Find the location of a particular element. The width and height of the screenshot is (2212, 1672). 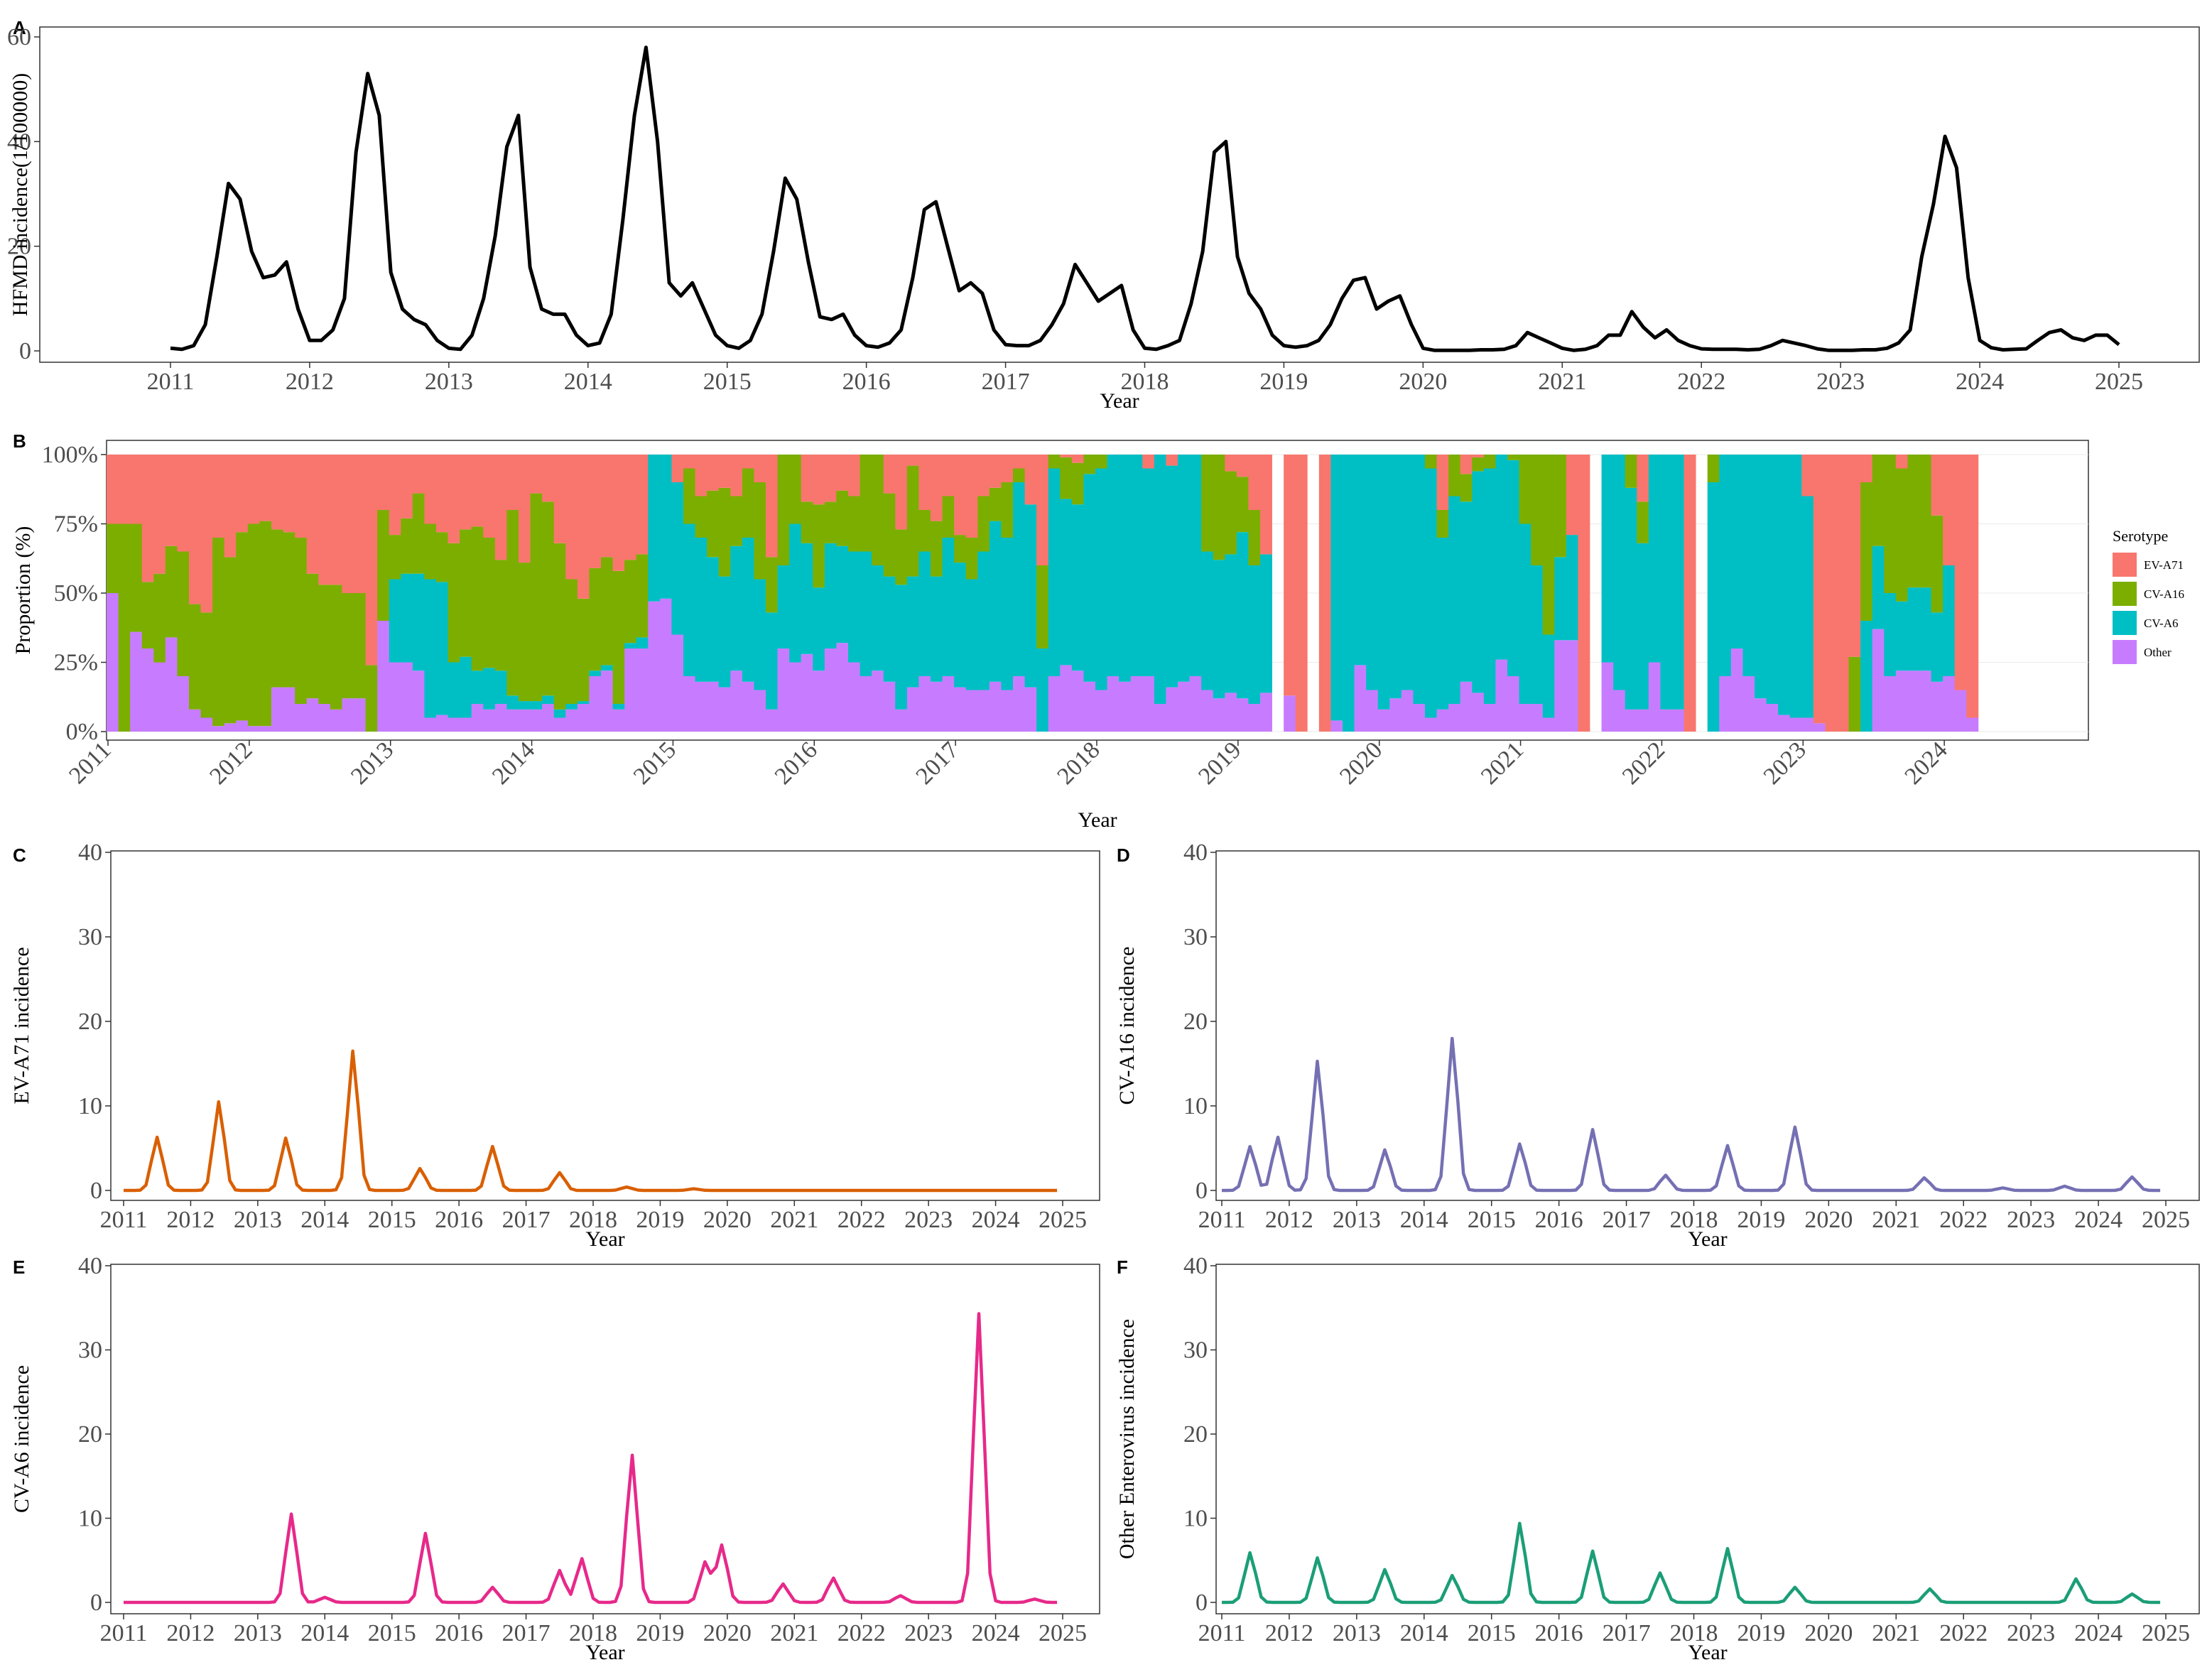

x-tick-label: 2019 is located at coordinates (660, 1633).